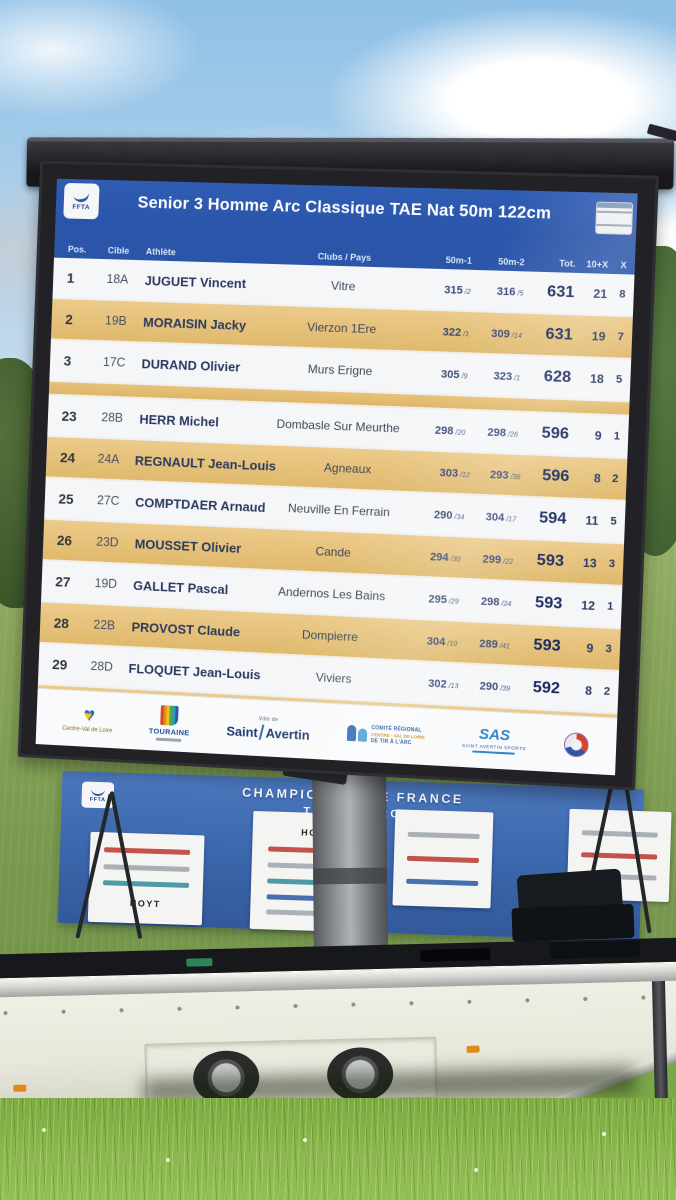 This screenshot has height=1200, width=676. Describe the element at coordinates (597, 379) in the screenshot. I see `tens-cell: 18` at that location.